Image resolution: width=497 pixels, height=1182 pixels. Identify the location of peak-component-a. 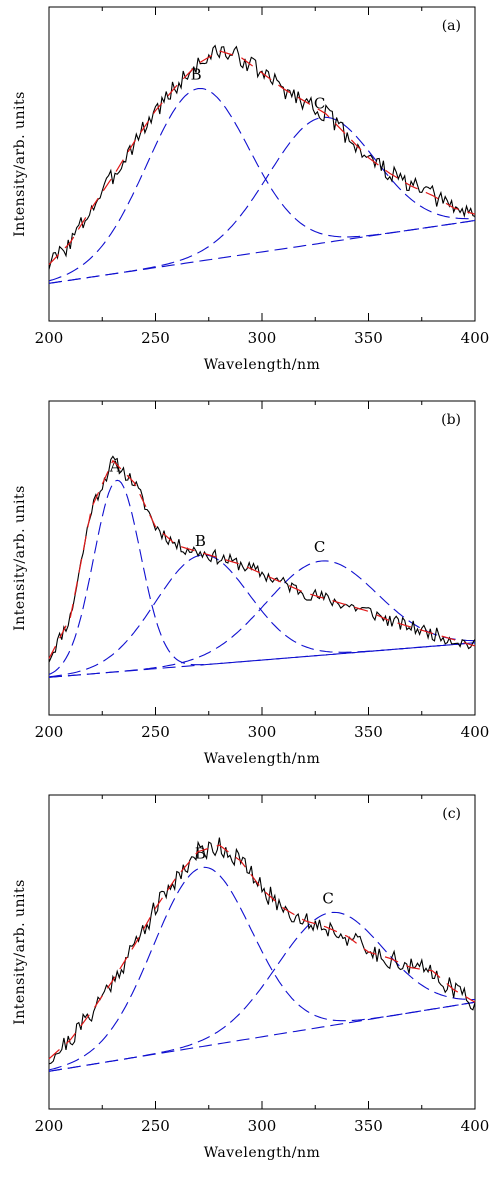
(262, 577).